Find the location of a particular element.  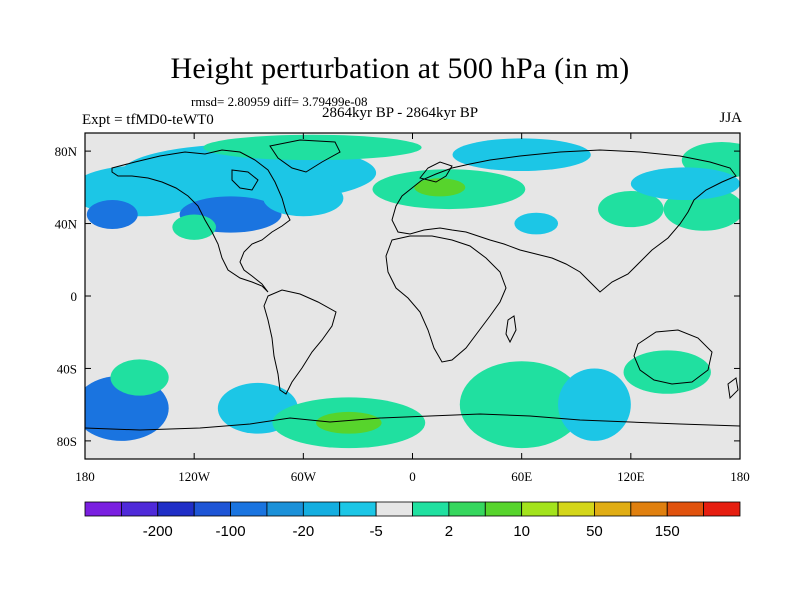

season-label: JJA is located at coordinates (730, 118).